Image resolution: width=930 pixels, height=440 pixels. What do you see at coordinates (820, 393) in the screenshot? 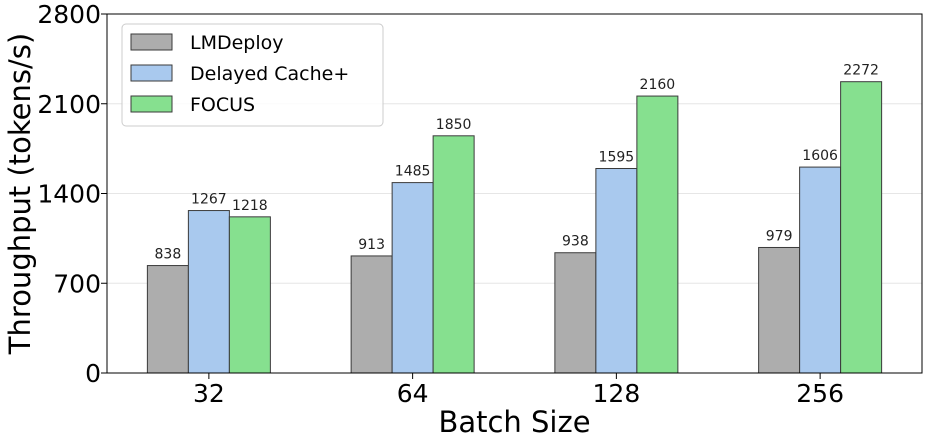
I see `x-tick-label: 256` at bounding box center [820, 393].